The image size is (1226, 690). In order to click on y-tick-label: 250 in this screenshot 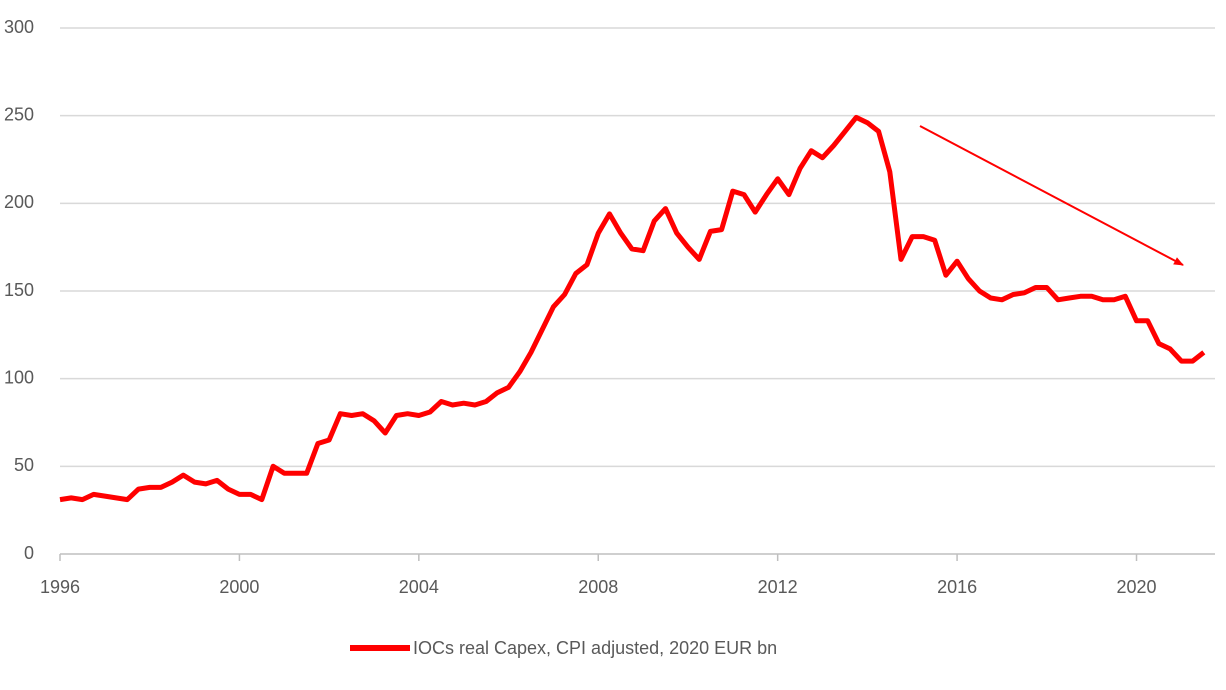, I will do `click(19, 114)`.